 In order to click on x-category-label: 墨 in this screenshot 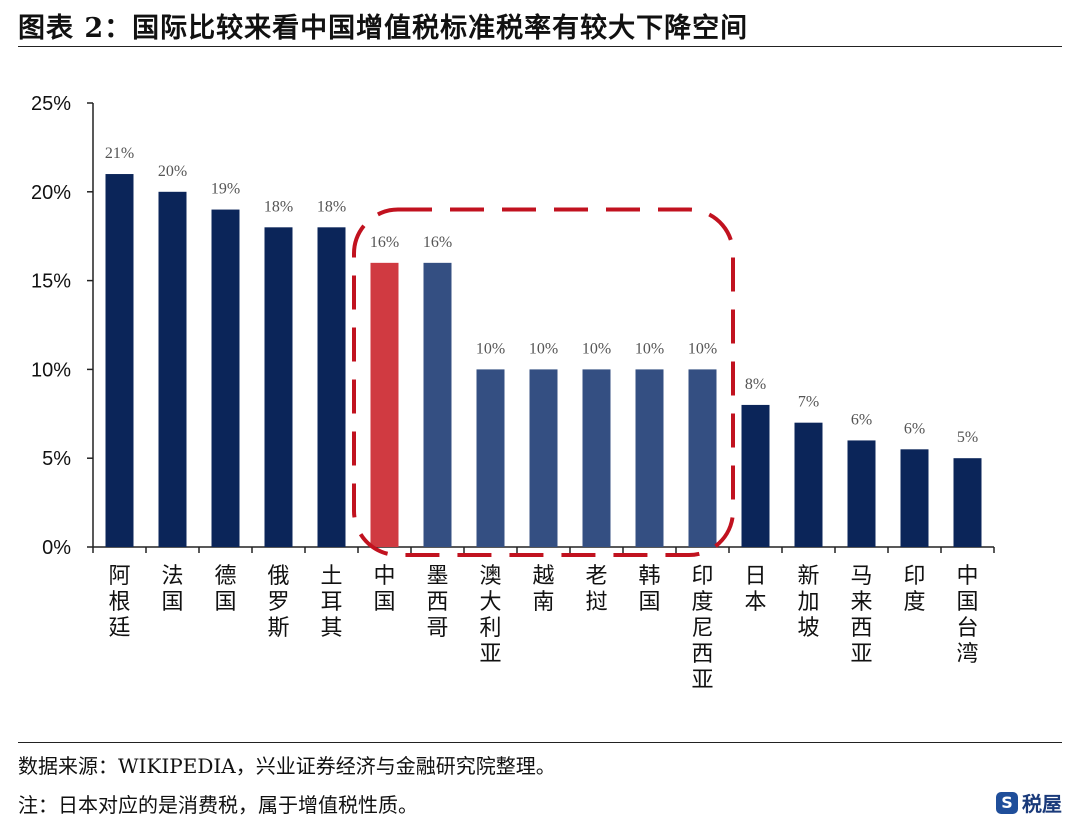, I will do `click(437, 576)`.